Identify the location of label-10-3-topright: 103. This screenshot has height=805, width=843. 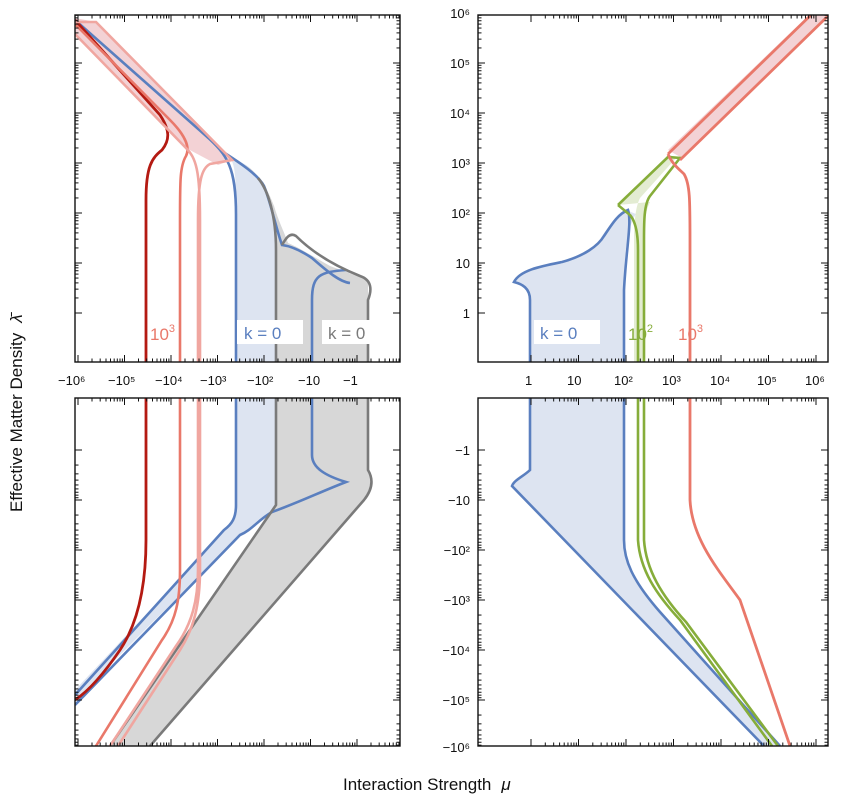
(690, 333).